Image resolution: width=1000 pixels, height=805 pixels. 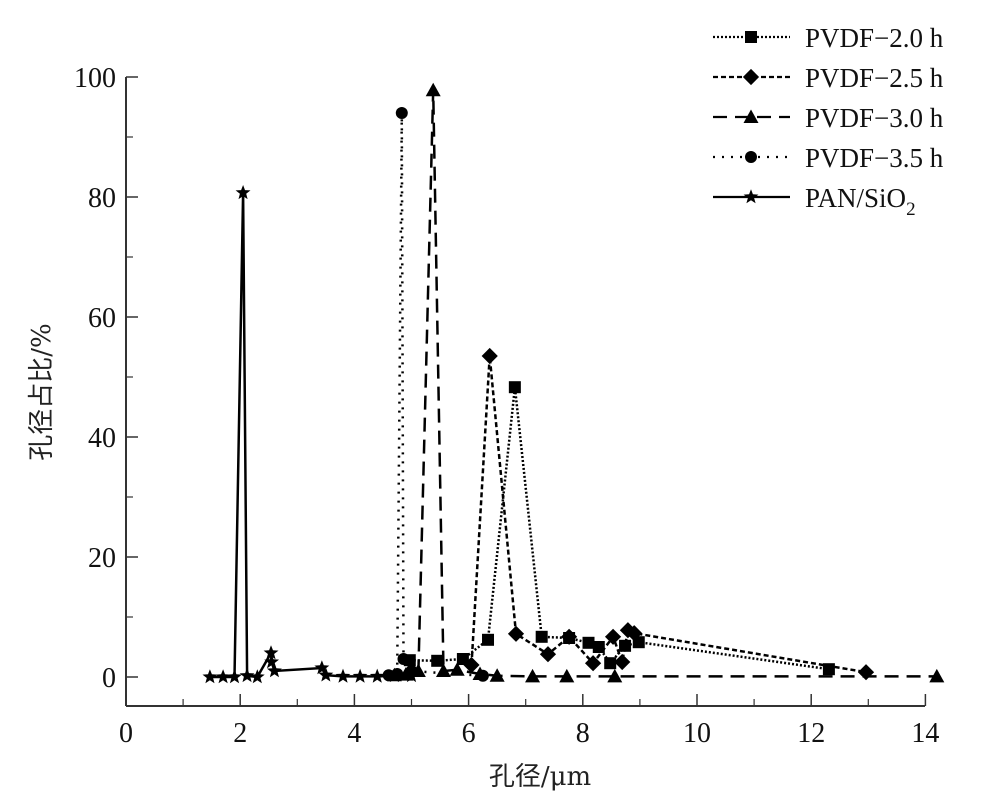 I want to click on y-tick-label: 60, so click(x=102, y=318).